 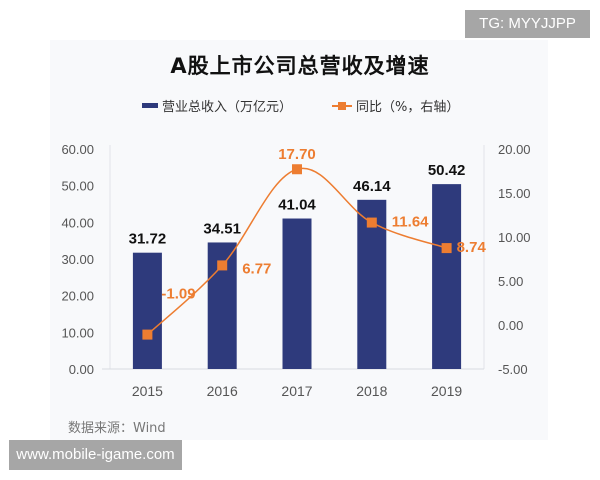 What do you see at coordinates (222, 391) in the screenshot?
I see `x-axis-tick: 2016` at bounding box center [222, 391].